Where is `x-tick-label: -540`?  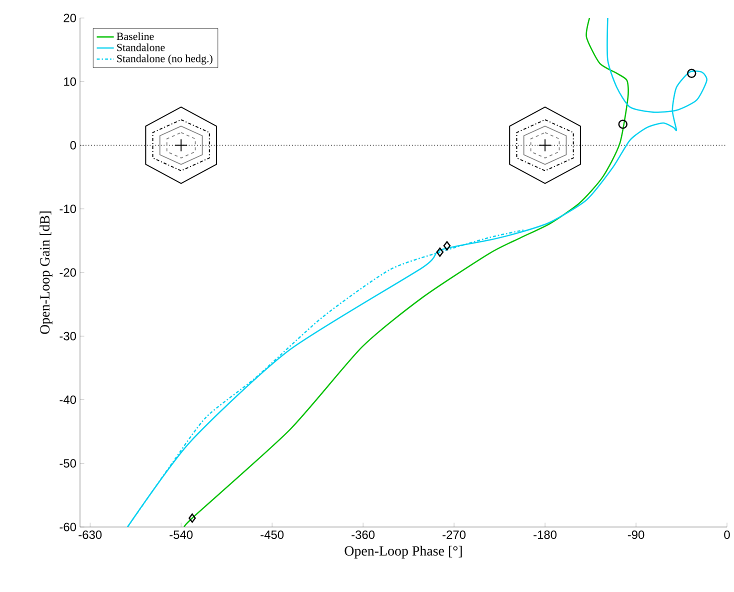
x-tick-label: -540 is located at coordinates (181, 534).